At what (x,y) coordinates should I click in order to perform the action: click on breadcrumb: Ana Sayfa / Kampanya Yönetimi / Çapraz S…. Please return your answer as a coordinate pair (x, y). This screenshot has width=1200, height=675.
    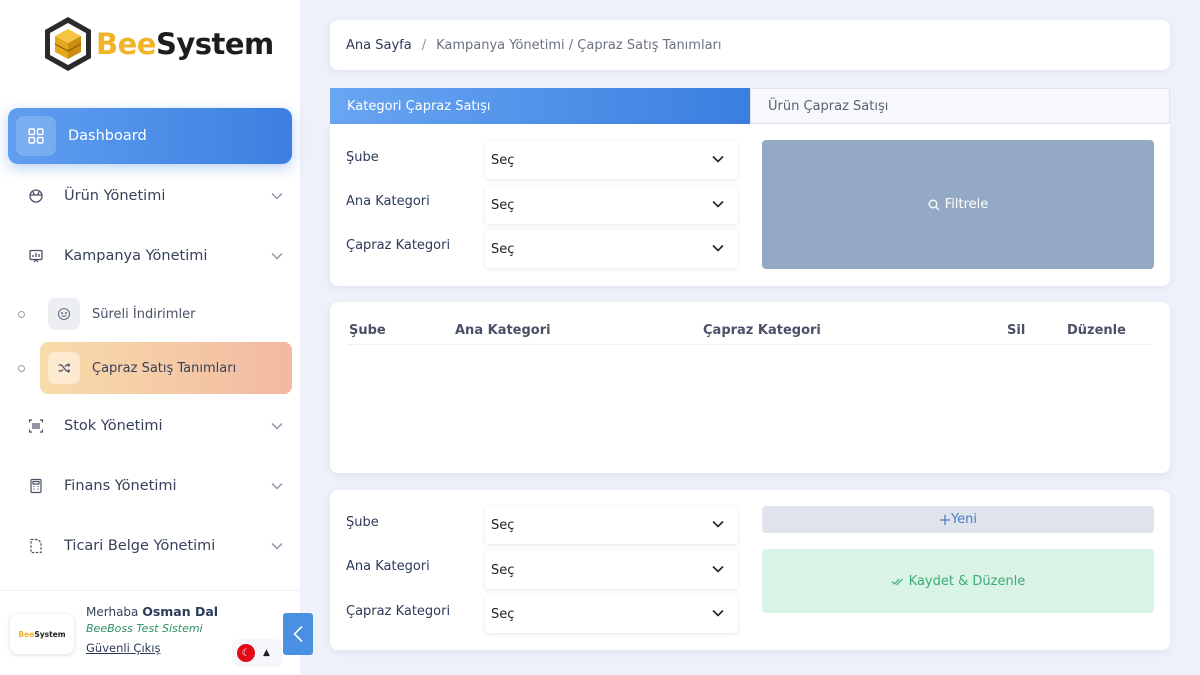
    Looking at the image, I should click on (750, 45).